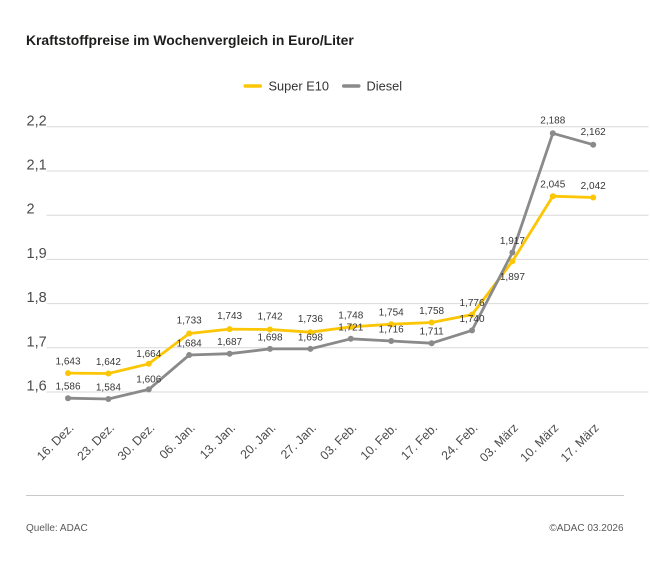  I want to click on svg-text: Diesel, so click(385, 85).